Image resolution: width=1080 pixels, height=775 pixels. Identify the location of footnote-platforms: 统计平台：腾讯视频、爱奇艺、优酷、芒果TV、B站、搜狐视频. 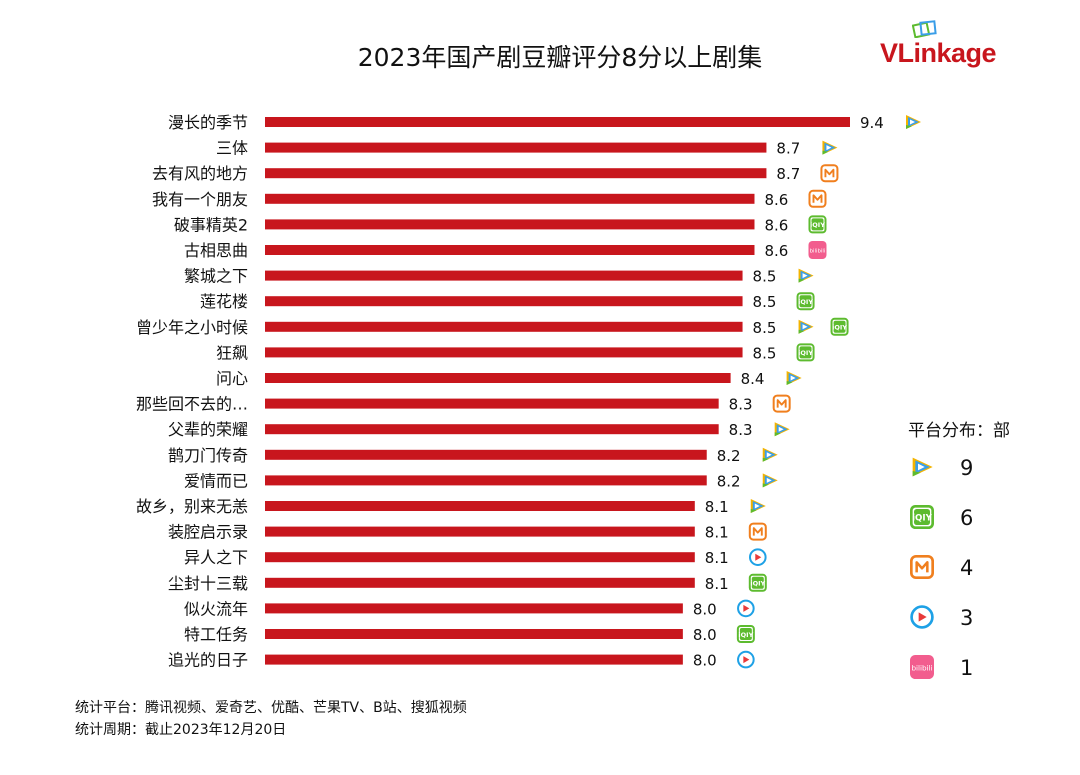
(271, 708).